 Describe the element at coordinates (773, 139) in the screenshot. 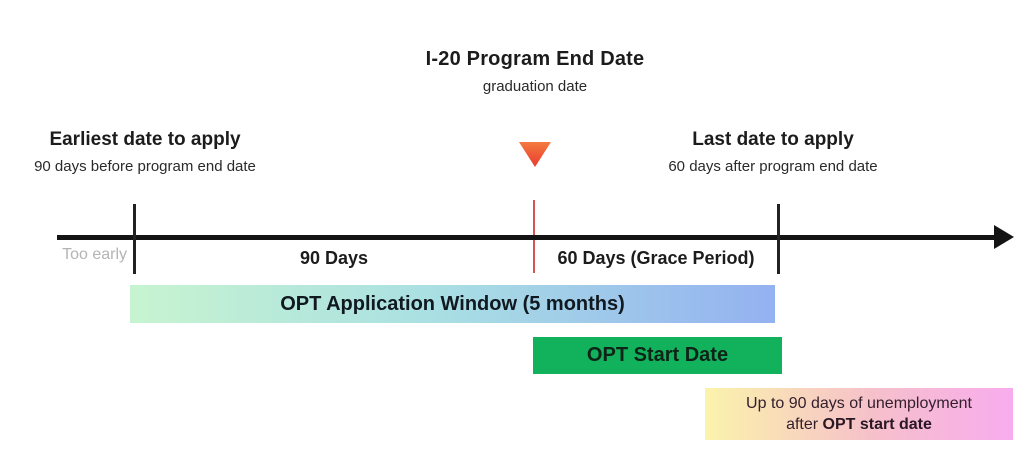

I see `last-date-title: Last date to apply` at that location.